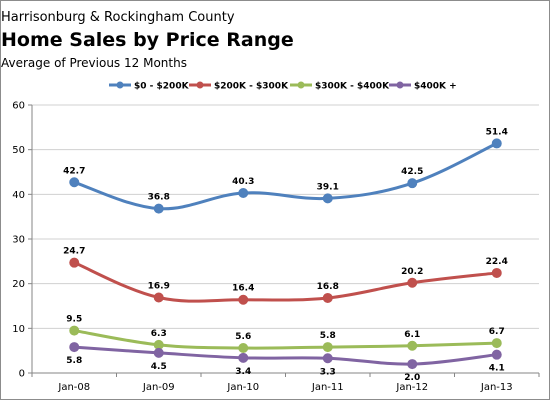  Describe the element at coordinates (159, 334) in the screenshot. I see `data-label: 6.3` at that location.